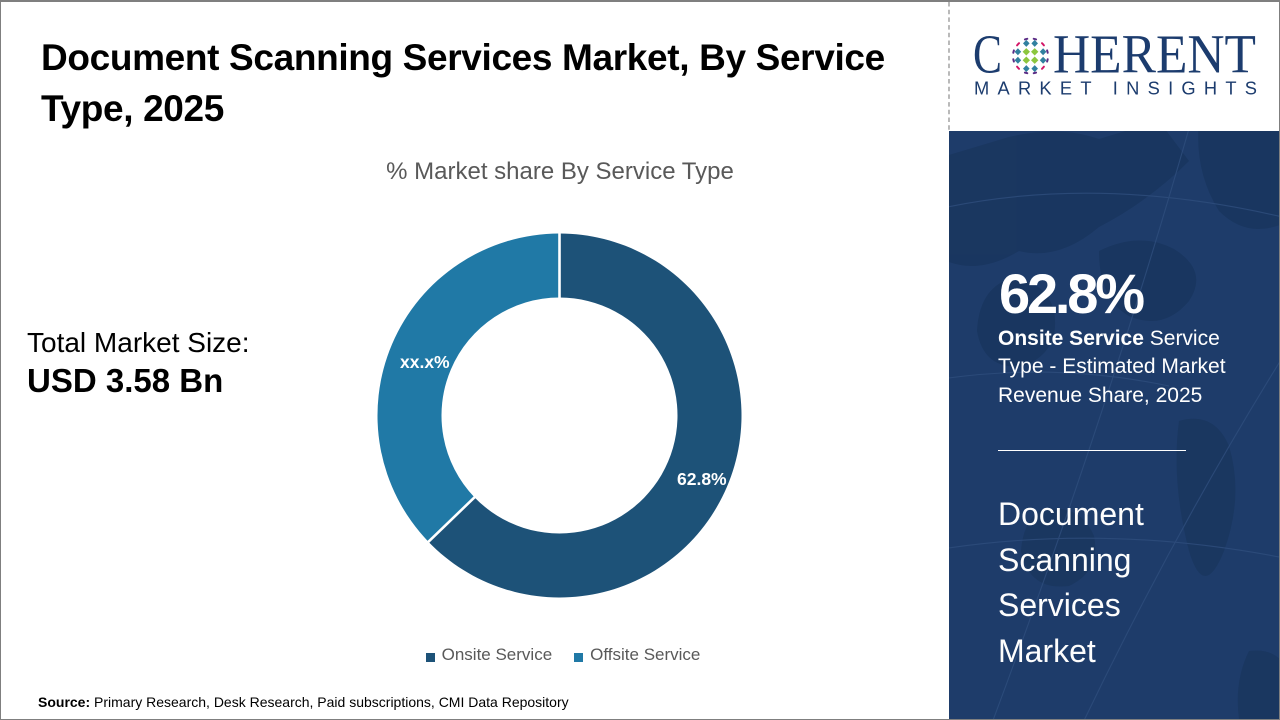 Image resolution: width=1280 pixels, height=720 pixels. I want to click on svg-text: C, so click(987, 57).